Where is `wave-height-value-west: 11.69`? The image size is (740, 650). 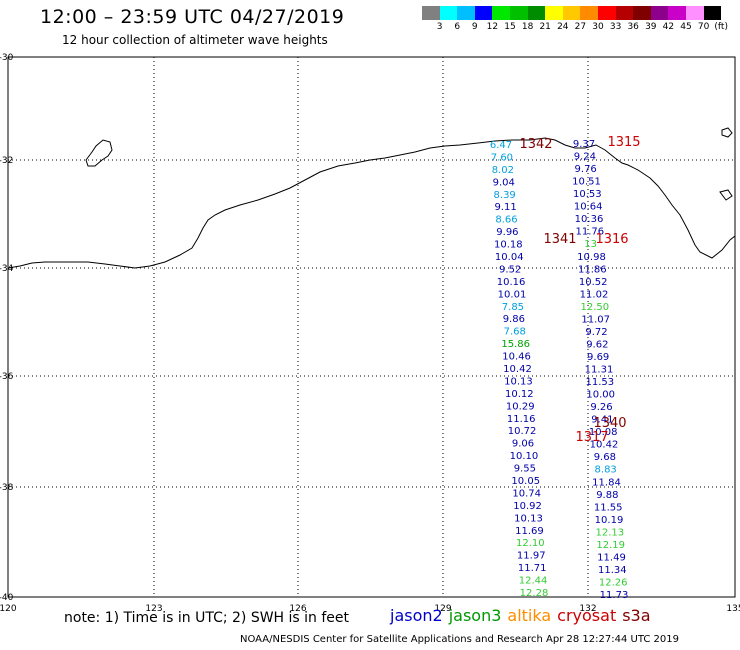
wave-height-value-west: 11.69 is located at coordinates (529, 531).